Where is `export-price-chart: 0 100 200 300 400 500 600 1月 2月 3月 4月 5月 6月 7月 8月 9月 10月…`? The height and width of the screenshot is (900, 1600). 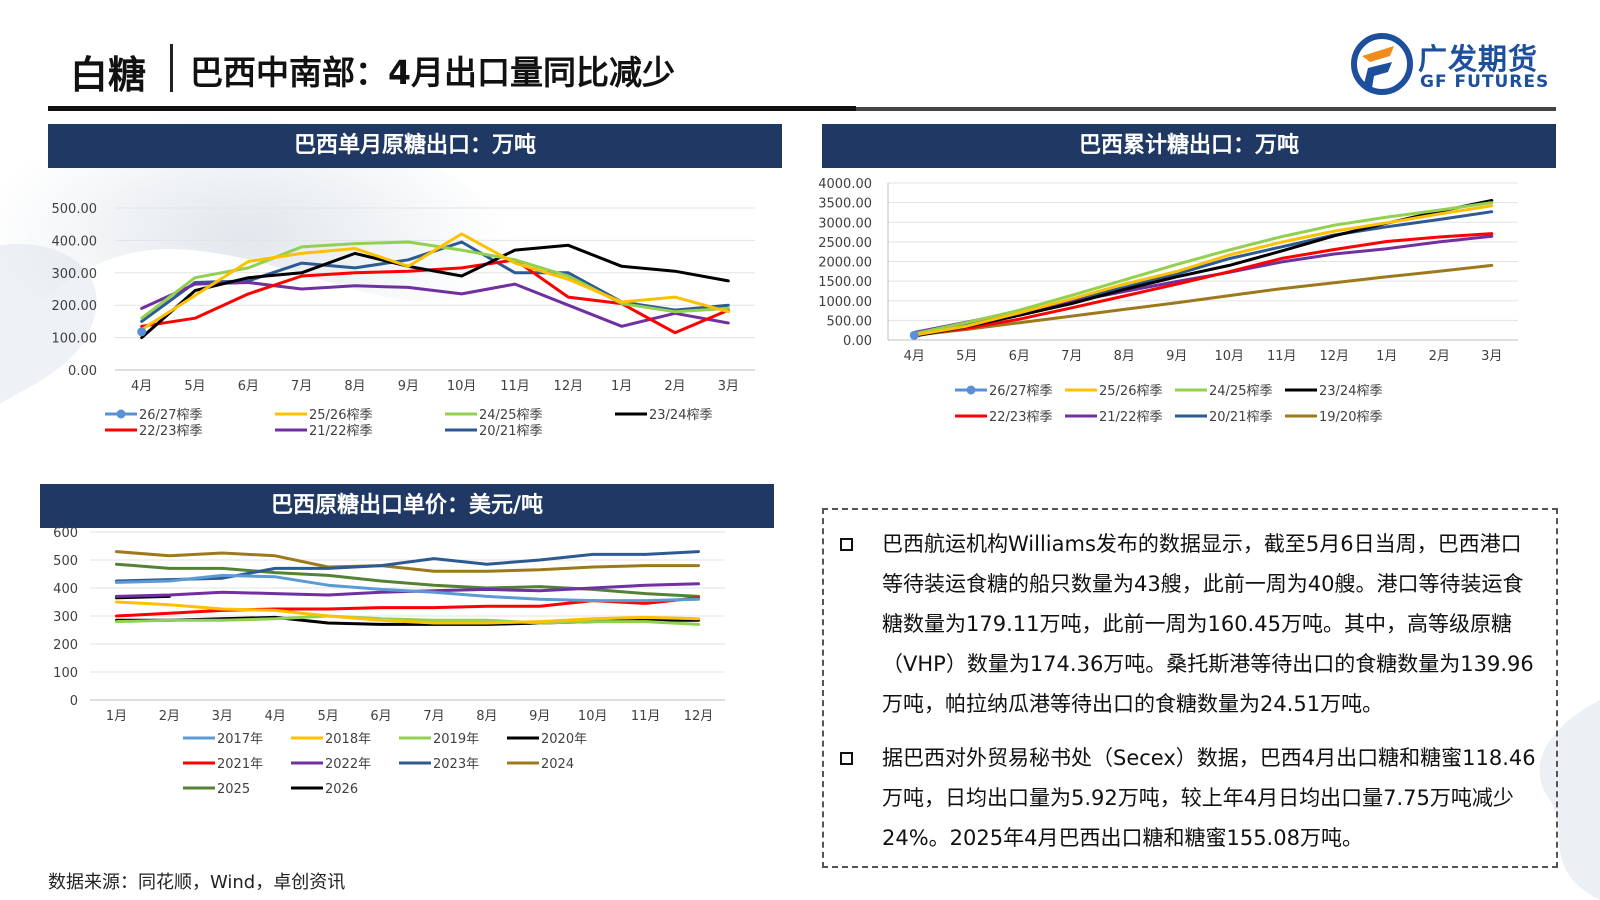
export-price-chart: 0 100 200 300 400 500 600 1月 2月 3月 4月 5月 6月 7月 8月 9月 10月… is located at coordinates (389, 661).